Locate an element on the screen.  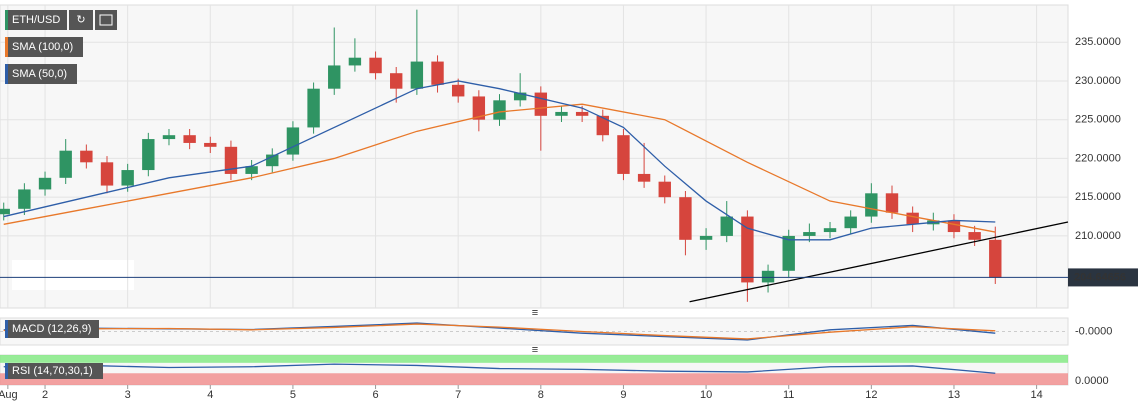
x-tick-label: 7 is located at coordinates (458, 395).